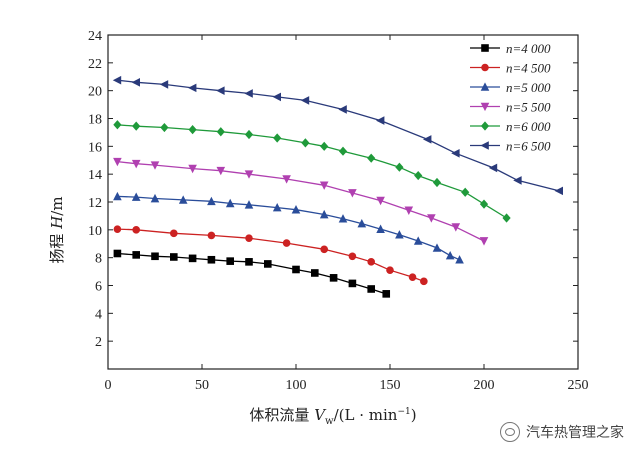  I want to click on x-tick-label: 0, so click(108, 385).